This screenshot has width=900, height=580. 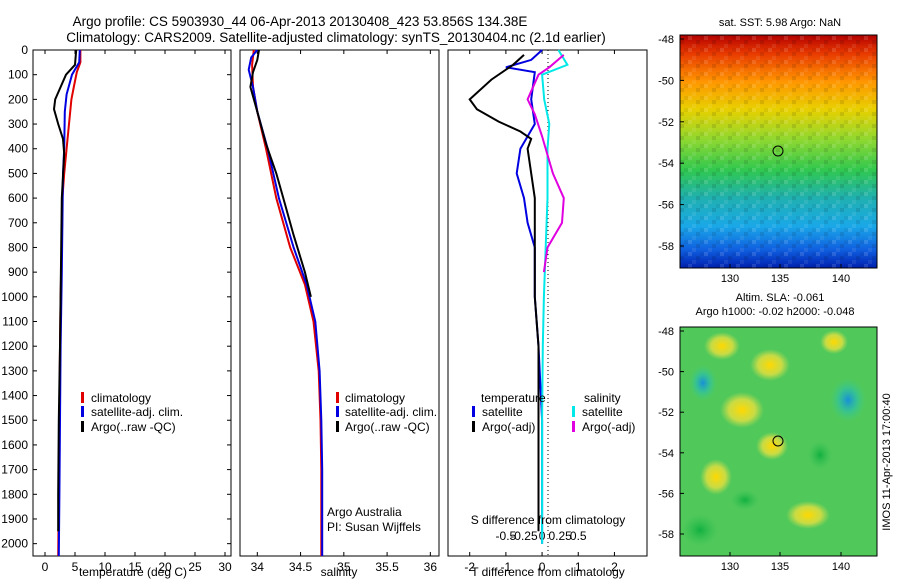 I want to click on map-x-tick-label: 140, so click(x=841, y=279).